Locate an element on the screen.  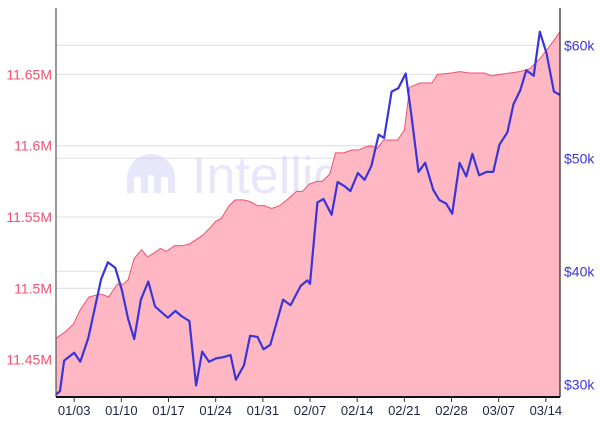
x-tick-label: 02/07 is located at coordinates (310, 410).